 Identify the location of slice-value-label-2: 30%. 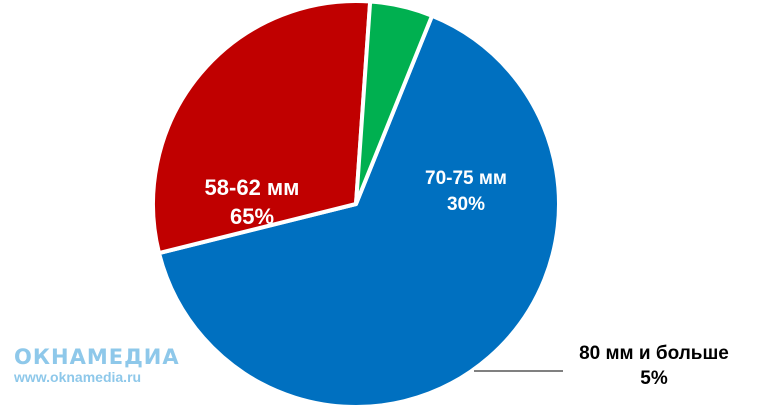
(466, 204).